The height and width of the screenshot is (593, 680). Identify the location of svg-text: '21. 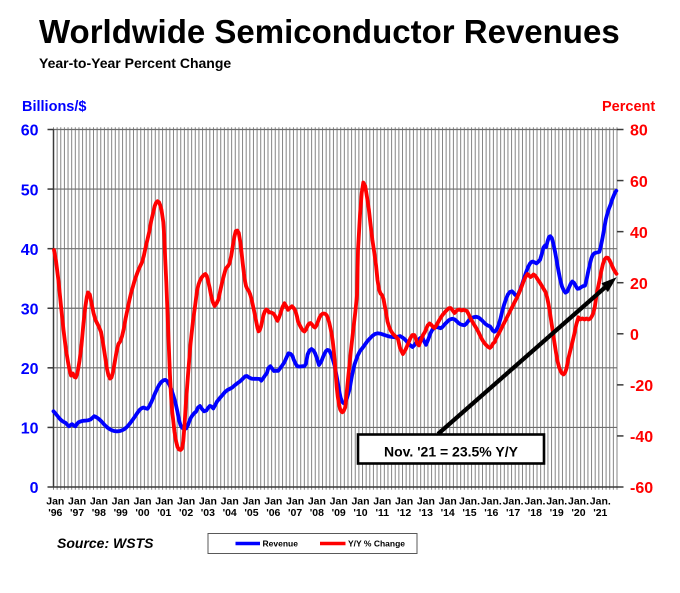
(600, 513).